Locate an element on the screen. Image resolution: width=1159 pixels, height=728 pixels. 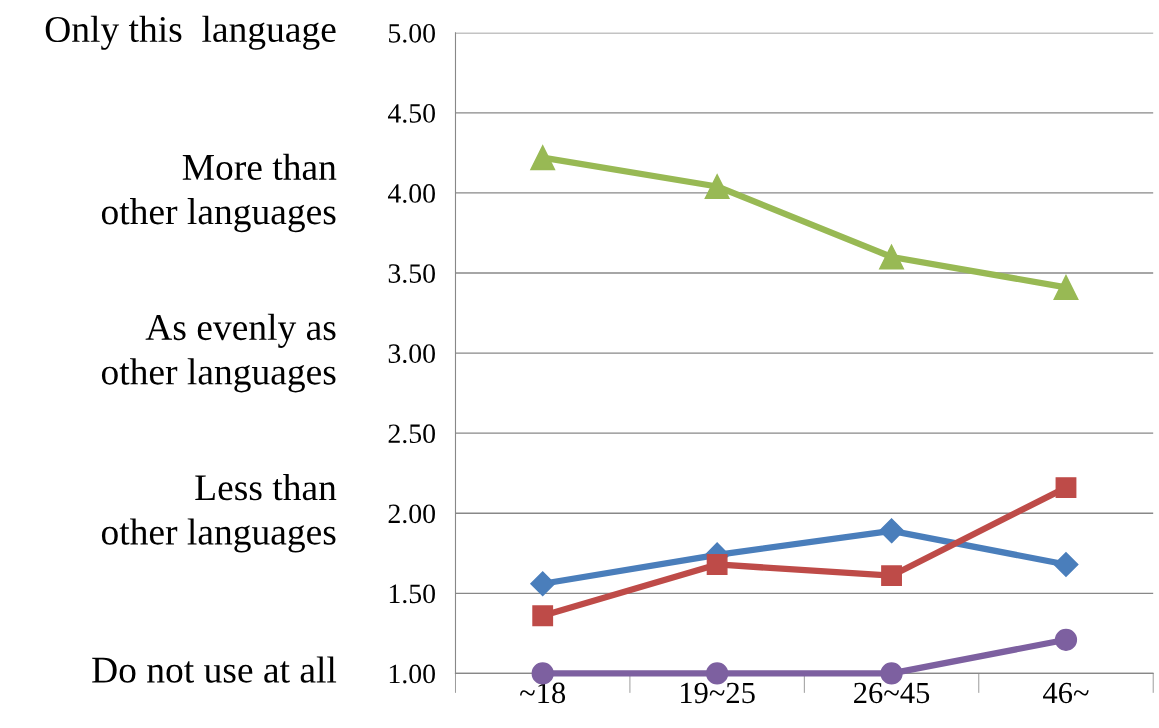
y-tick-label: 1.00 is located at coordinates (412, 674).